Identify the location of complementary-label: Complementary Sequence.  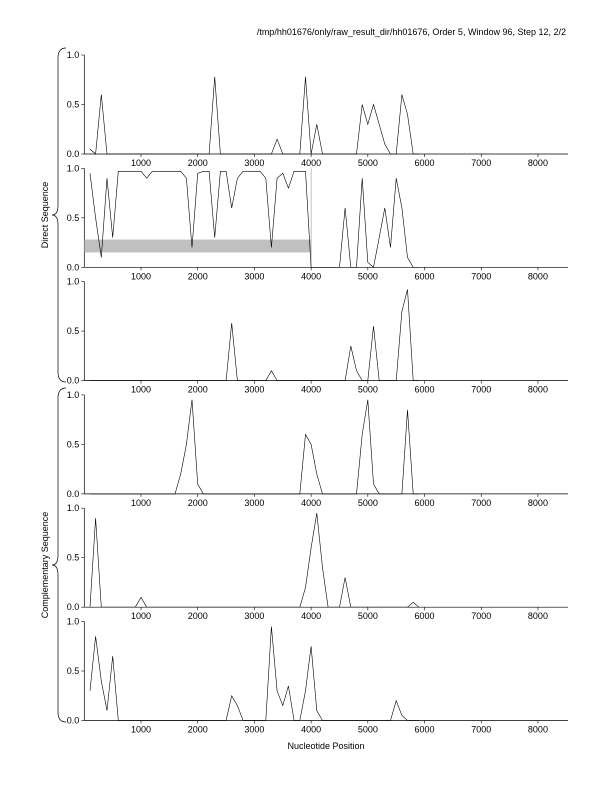
(45, 565).